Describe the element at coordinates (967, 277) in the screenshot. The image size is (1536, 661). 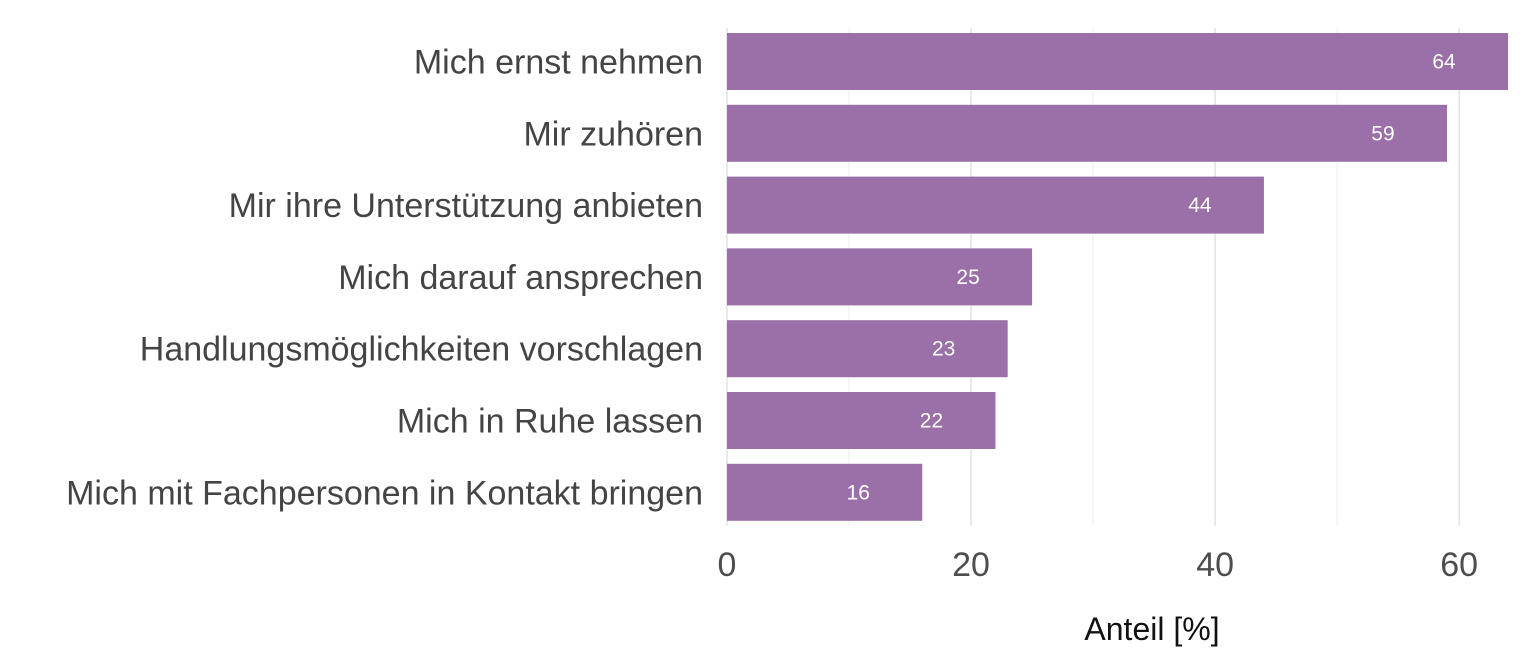
I see `bar-value-label: 25` at that location.